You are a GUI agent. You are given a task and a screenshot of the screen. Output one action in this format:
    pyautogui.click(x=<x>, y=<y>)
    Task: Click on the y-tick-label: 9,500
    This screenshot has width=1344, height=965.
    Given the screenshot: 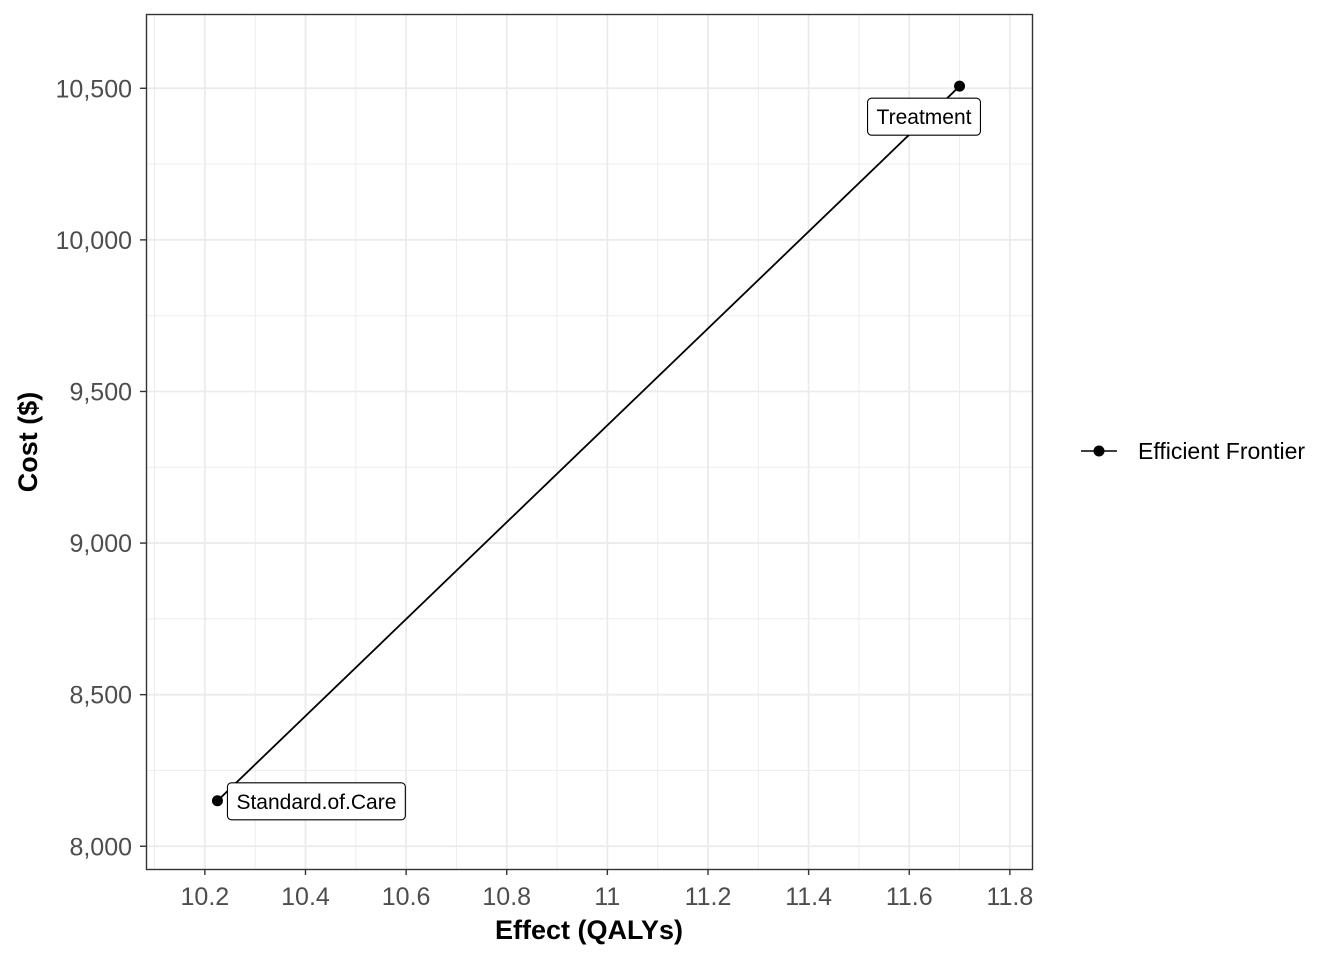 What is the action you would take?
    pyautogui.click(x=100, y=392)
    